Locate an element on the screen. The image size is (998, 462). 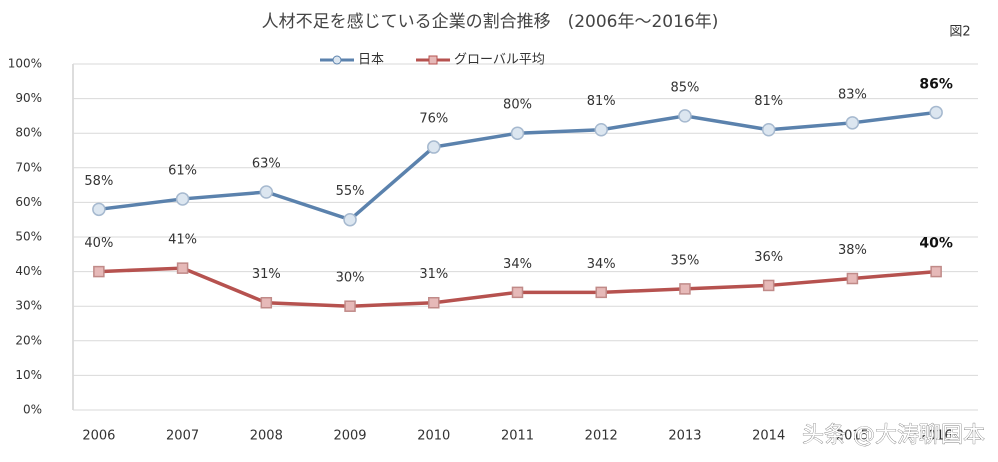
y-tick-label: 20% is located at coordinates (28, 340).